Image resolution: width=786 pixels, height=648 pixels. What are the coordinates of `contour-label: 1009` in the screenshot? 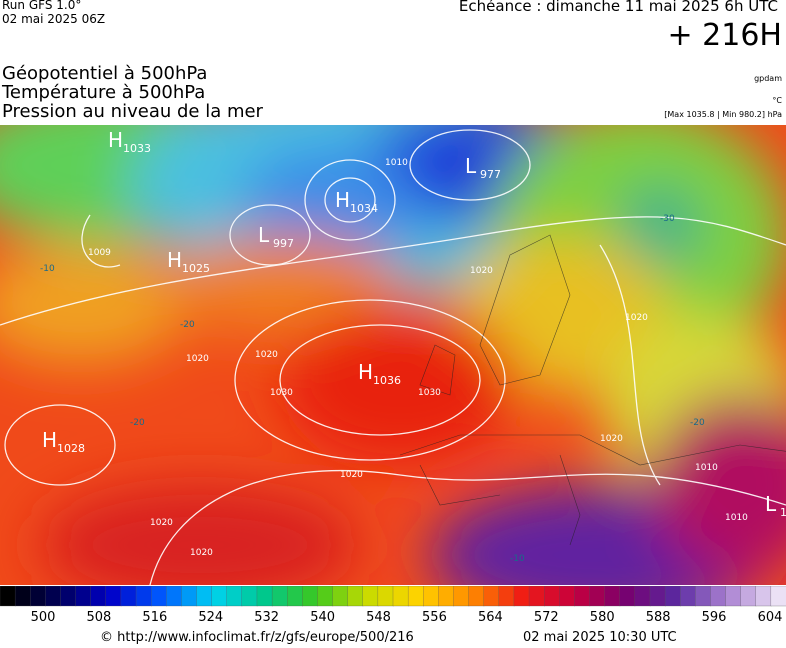 It's located at (99, 253).